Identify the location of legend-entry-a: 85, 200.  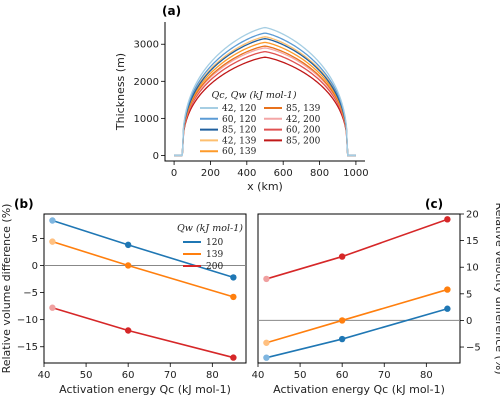
(303, 141).